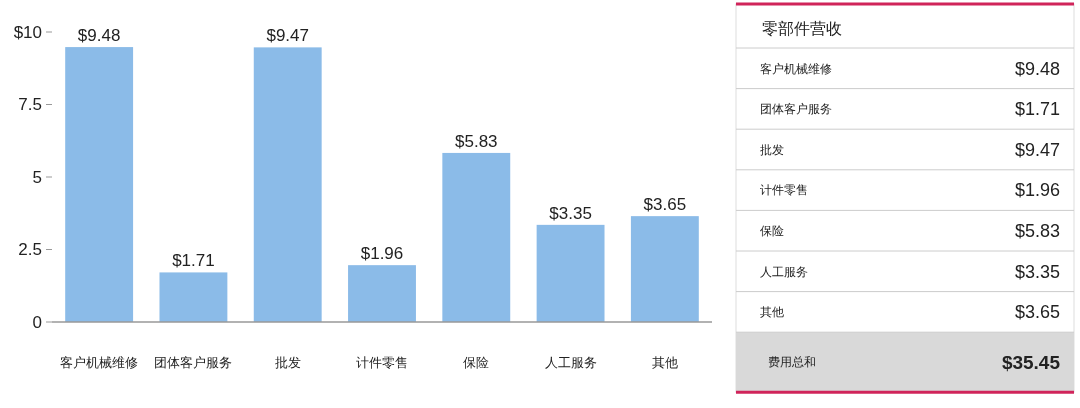  Describe the element at coordinates (287, 36) in the screenshot. I see `data-label: $9.47` at that location.